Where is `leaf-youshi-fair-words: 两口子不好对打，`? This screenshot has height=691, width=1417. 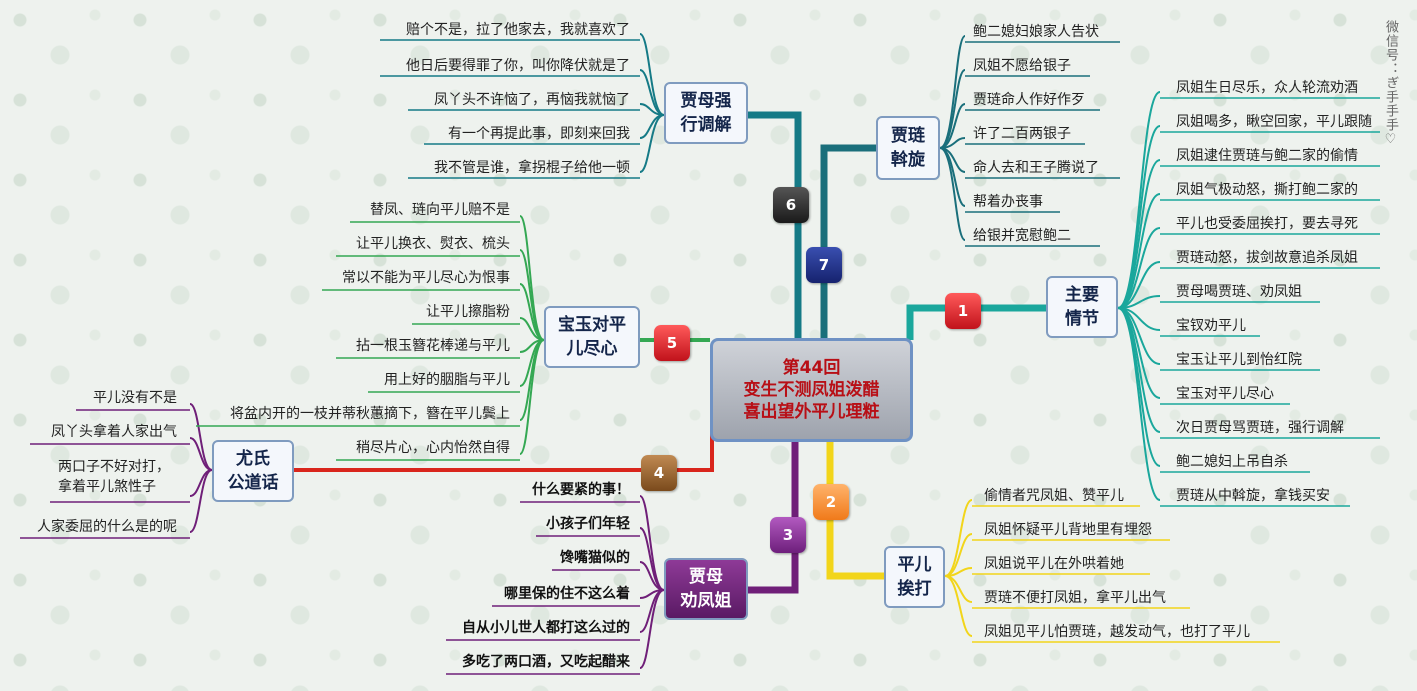
leaf-youshi-fair-words: 两口子不好对打， is located at coordinates (114, 467).